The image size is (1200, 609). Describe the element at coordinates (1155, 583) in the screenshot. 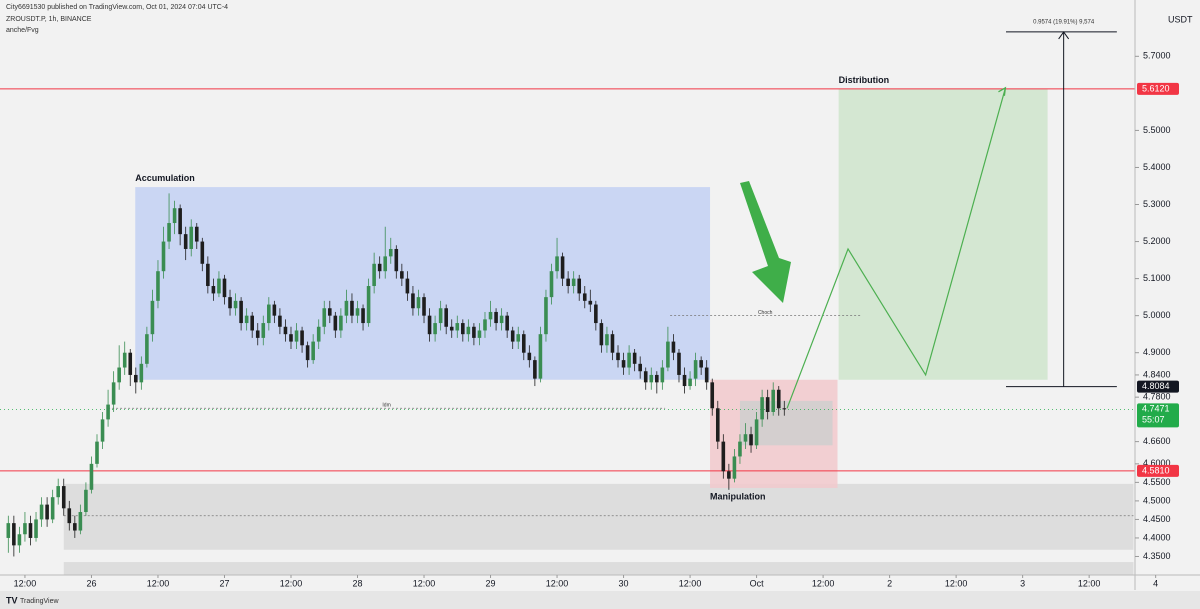

I see `x-tick-label: 4` at that location.